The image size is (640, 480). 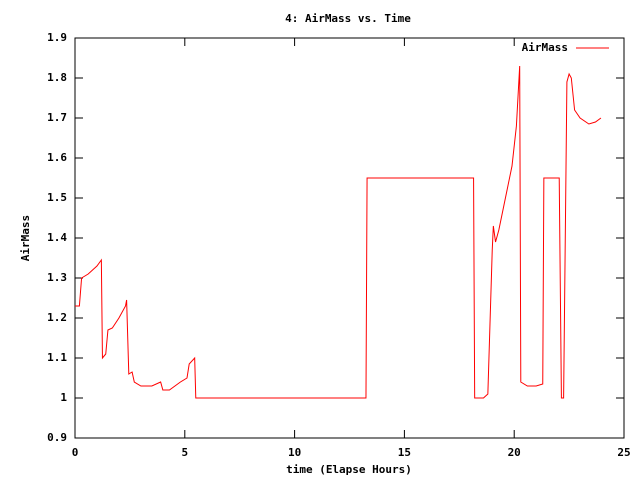 What do you see at coordinates (57, 437) in the screenshot?
I see `y-tick-label: 0.9` at bounding box center [57, 437].